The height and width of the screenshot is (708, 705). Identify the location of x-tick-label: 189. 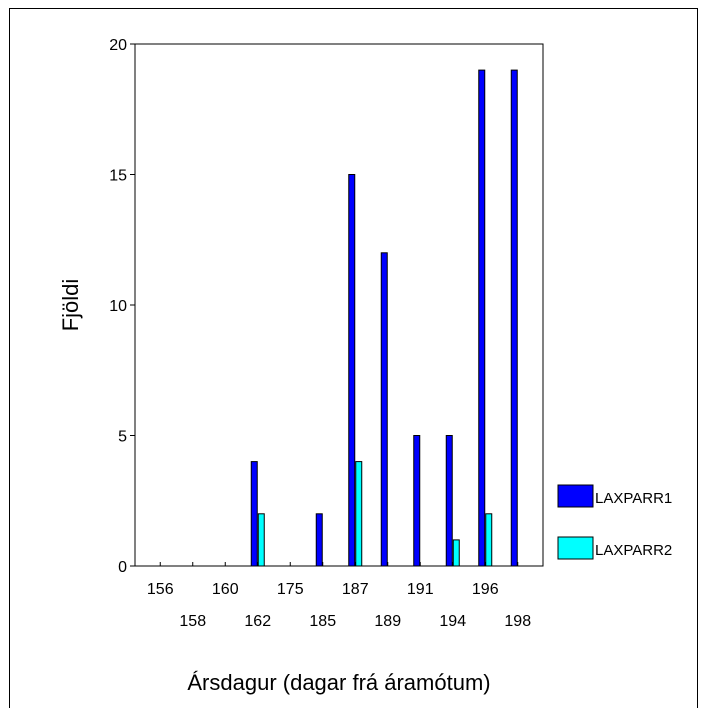
(387, 621).